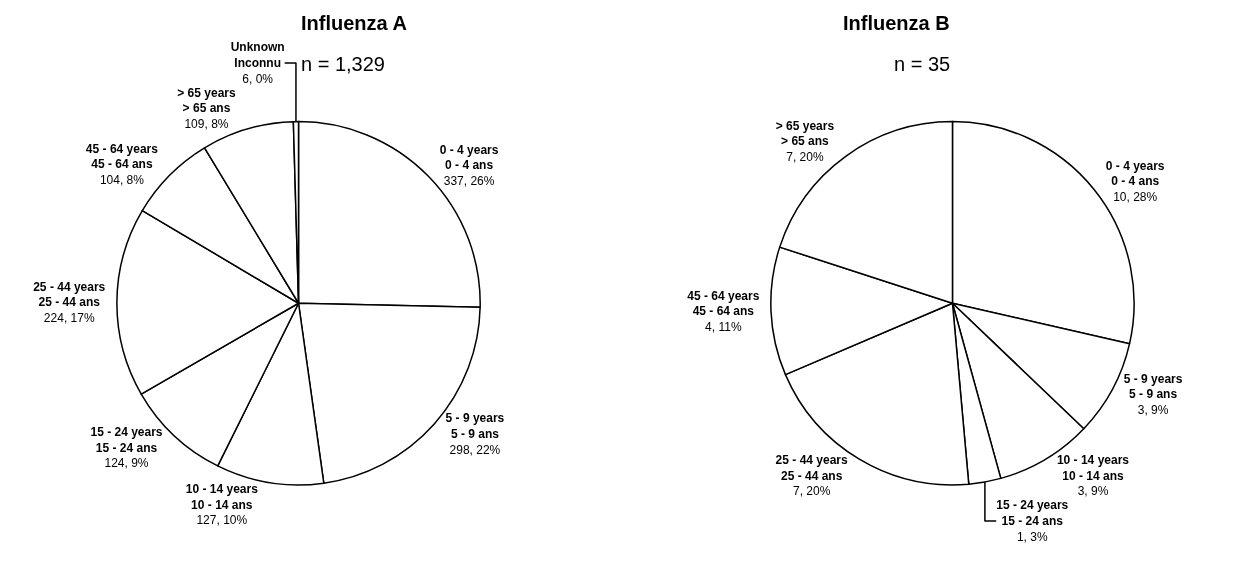 The height and width of the screenshot is (569, 1251). What do you see at coordinates (354, 23) in the screenshot?
I see `chart-title: Influenza A` at bounding box center [354, 23].